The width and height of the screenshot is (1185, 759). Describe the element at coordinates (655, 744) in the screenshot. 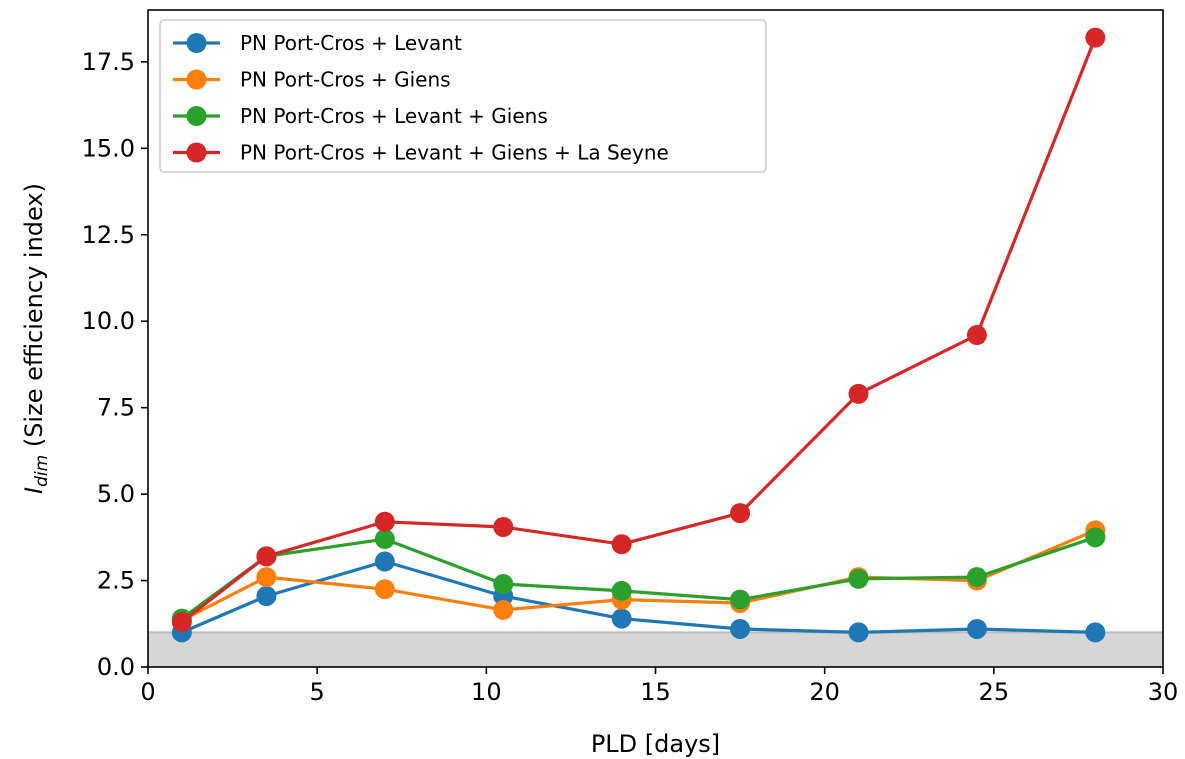

I see `x-axis-label: PLD [days]` at that location.